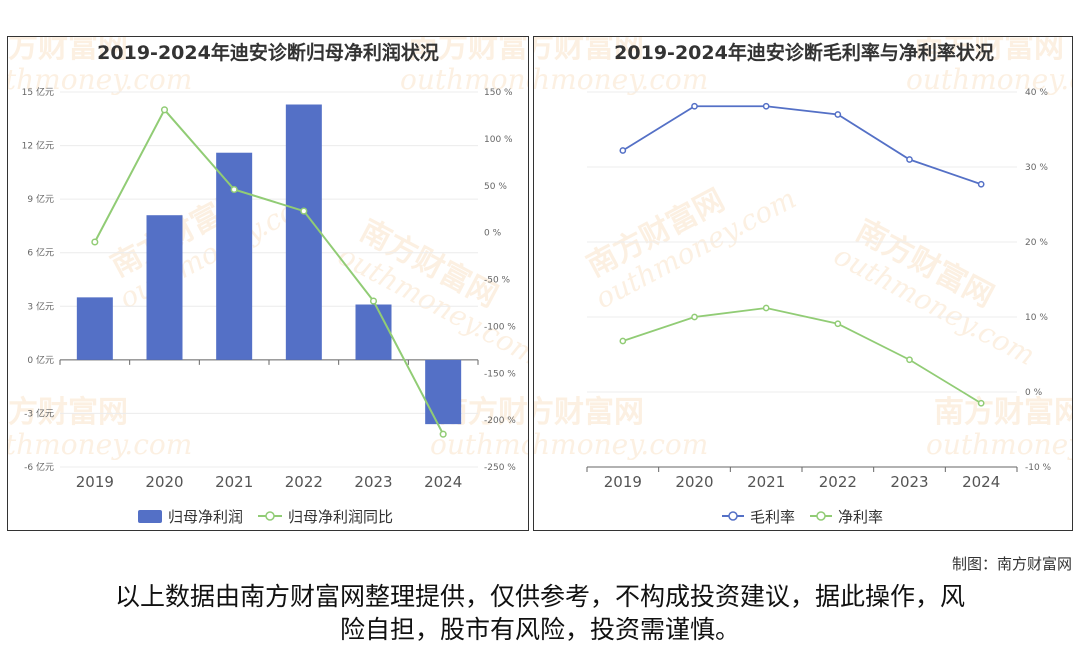 This screenshot has height=646, width=1080. What do you see at coordinates (150, 516) in the screenshot?
I see `legend-swatch-bar` at bounding box center [150, 516].